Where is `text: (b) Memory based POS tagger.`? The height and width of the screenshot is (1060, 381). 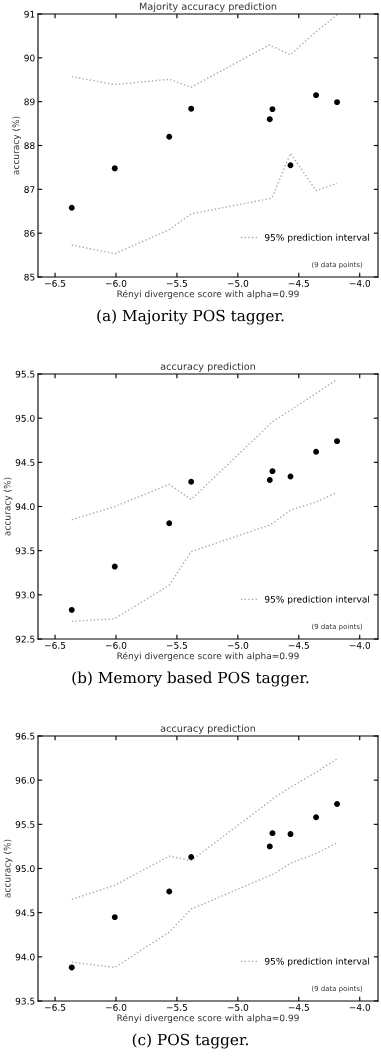
text: (b) Memory based POS tagger. is located at coordinates (190, 679).